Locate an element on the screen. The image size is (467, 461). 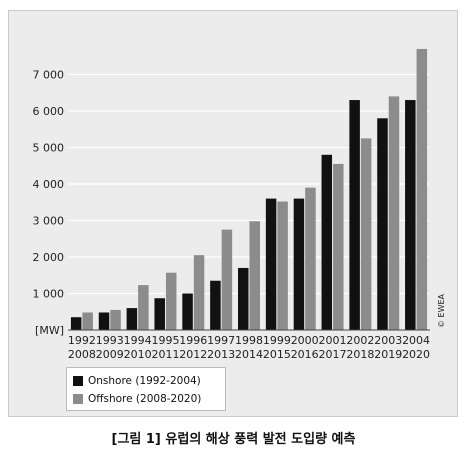
legend-item-onshore: Onshore (1992-2004) is located at coordinates (137, 381).